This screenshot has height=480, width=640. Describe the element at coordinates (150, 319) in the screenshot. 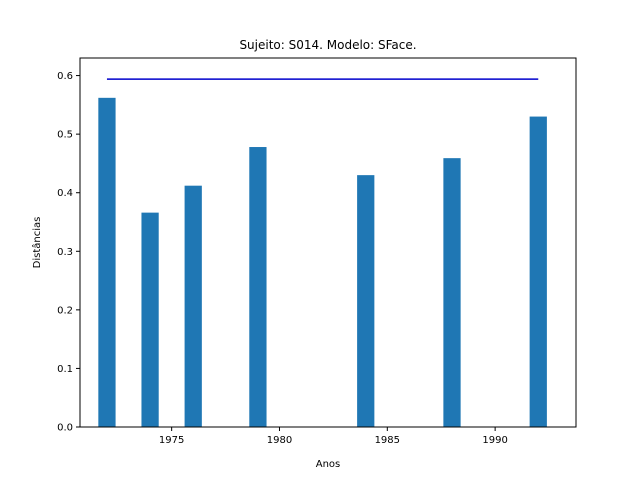

I see `bar-1974` at that location.